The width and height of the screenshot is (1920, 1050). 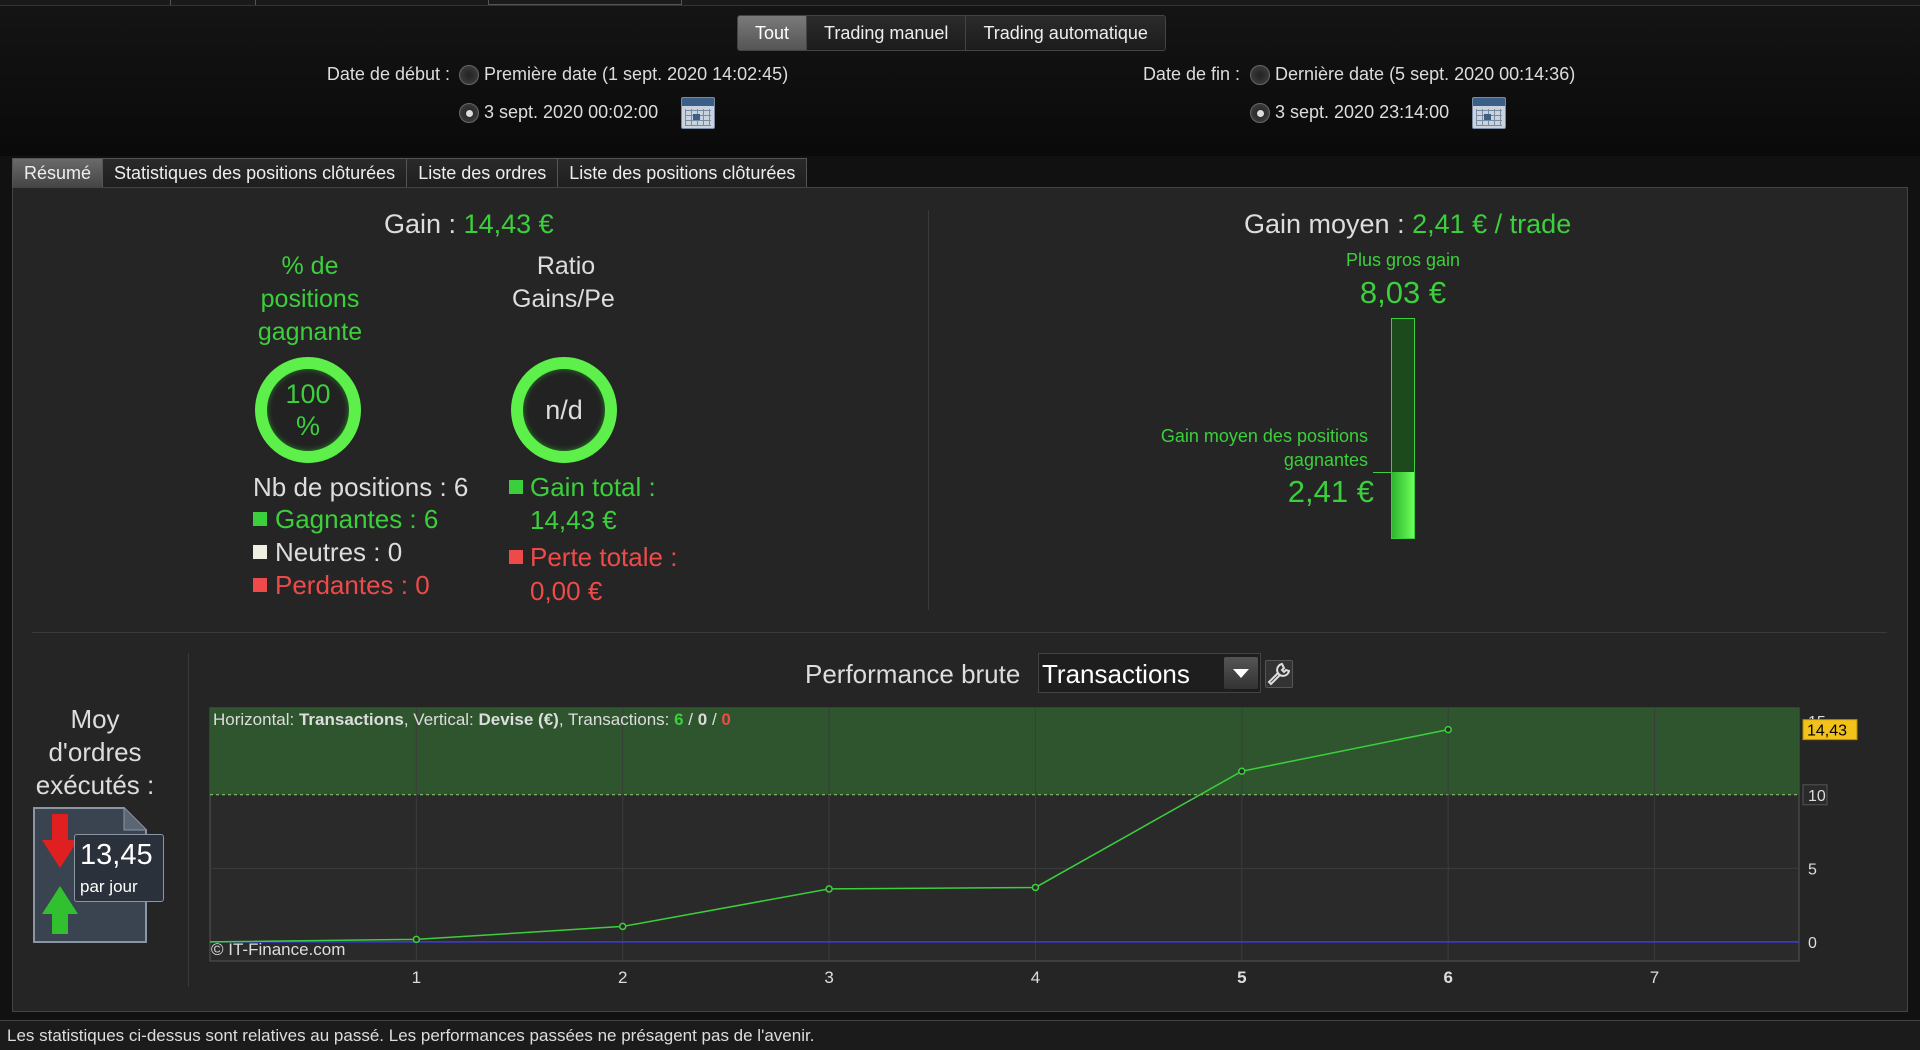 What do you see at coordinates (260, 552) in the screenshot?
I see `neutral-legend-square` at bounding box center [260, 552].